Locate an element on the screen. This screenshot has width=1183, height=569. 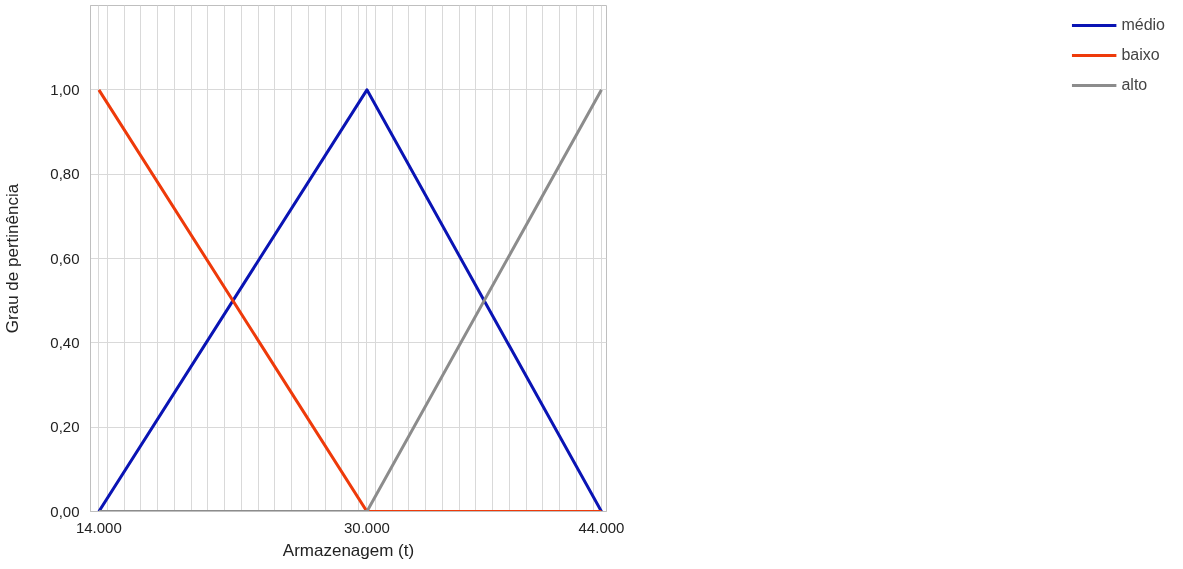
y-tick-label: 0,60 is located at coordinates (65, 258).